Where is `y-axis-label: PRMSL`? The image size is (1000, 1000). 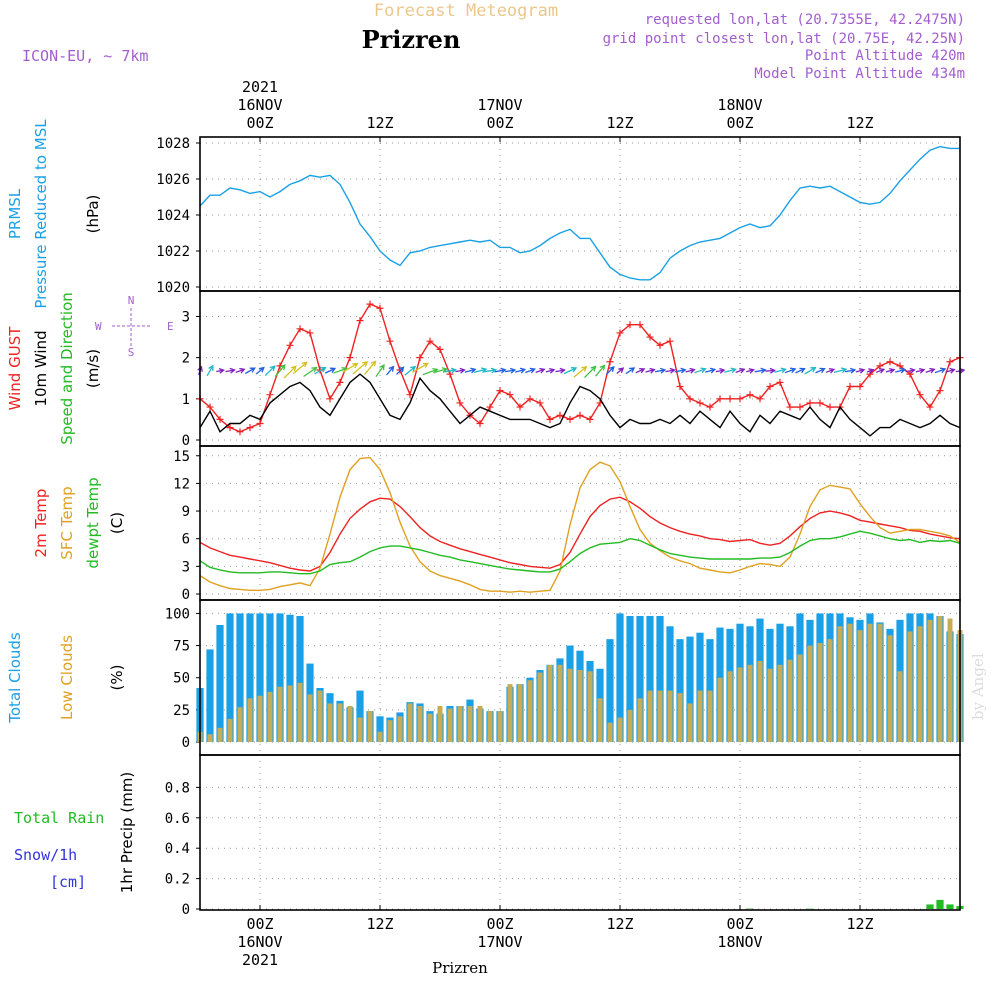
y-axis-label: PRMSL is located at coordinates (15, 213).